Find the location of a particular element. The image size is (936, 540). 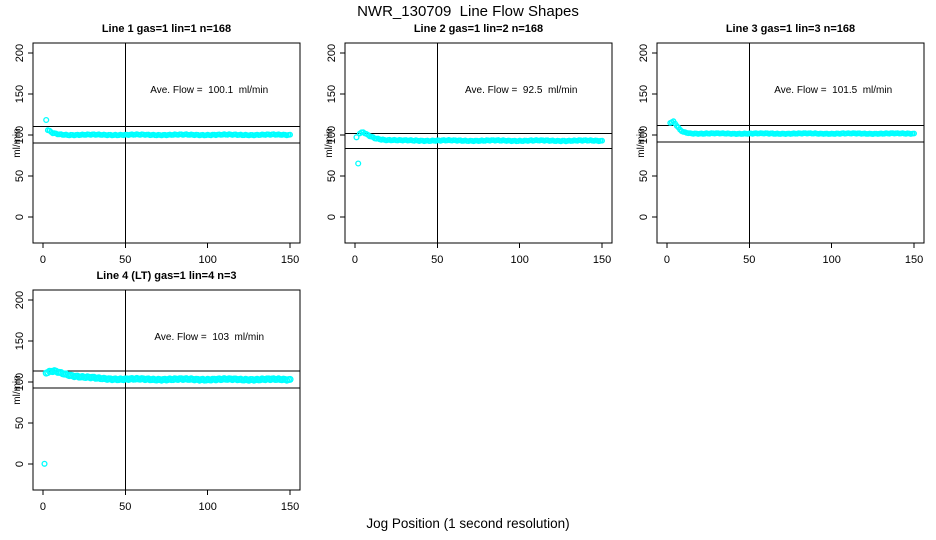

panel-title: Line 3 gas=1 lin=3 n=168 is located at coordinates (790, 29).